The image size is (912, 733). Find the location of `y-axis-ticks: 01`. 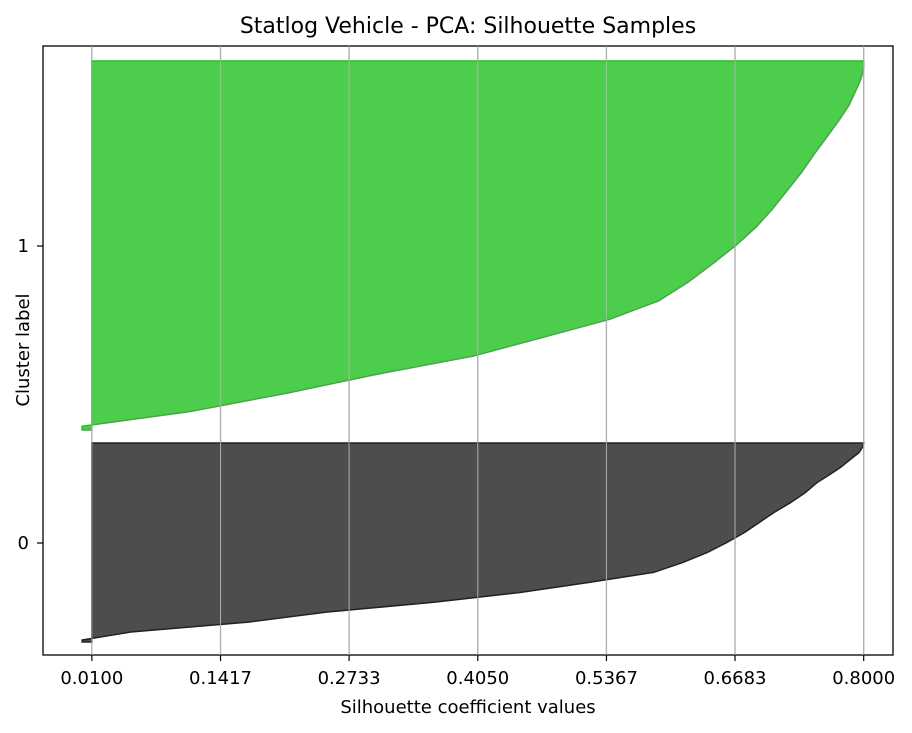

y-axis-ticks: 01 is located at coordinates (30, 395).